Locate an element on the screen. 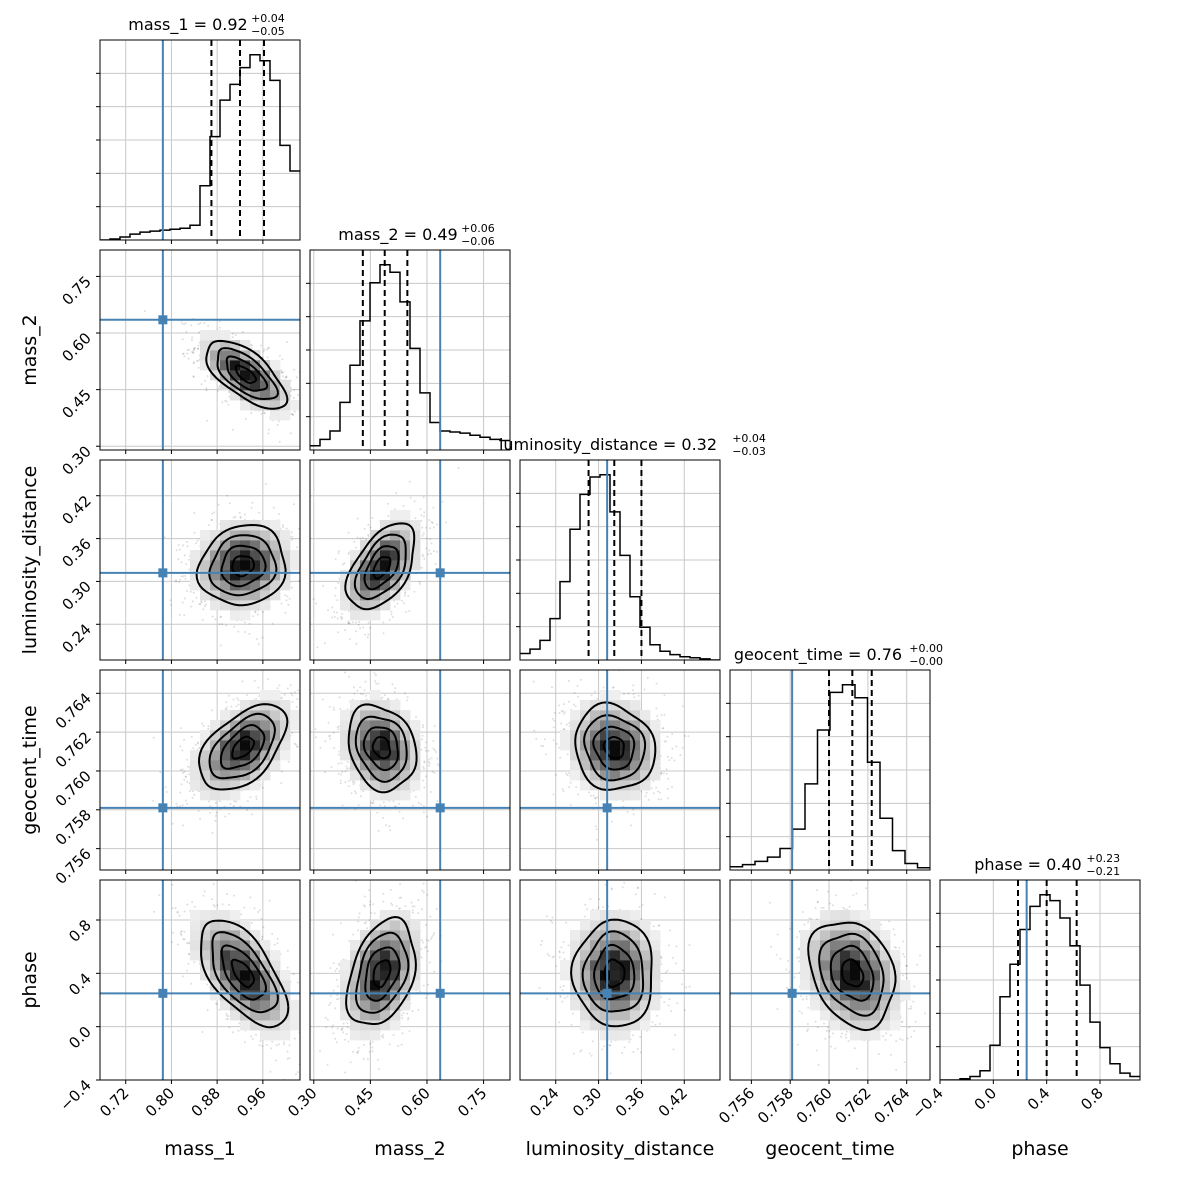 Image resolution: width=1180 pixels, height=1180 pixels. truth-marker is located at coordinates (163, 573).